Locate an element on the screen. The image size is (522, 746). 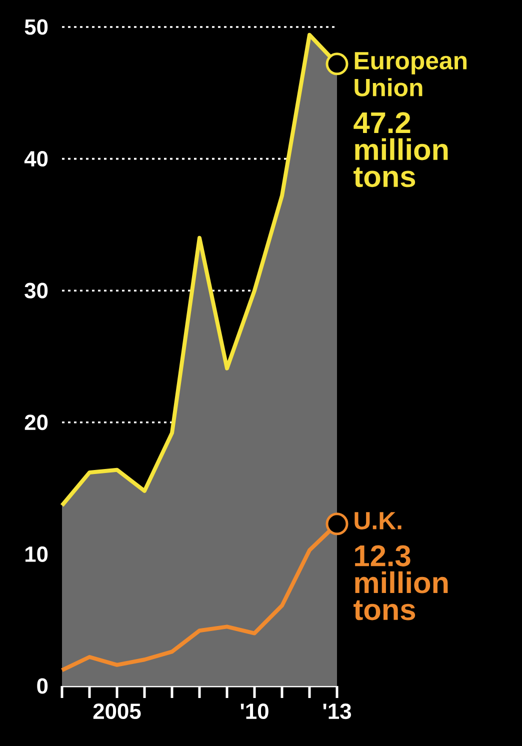
y-tick-label: 10 is located at coordinates (36, 554).